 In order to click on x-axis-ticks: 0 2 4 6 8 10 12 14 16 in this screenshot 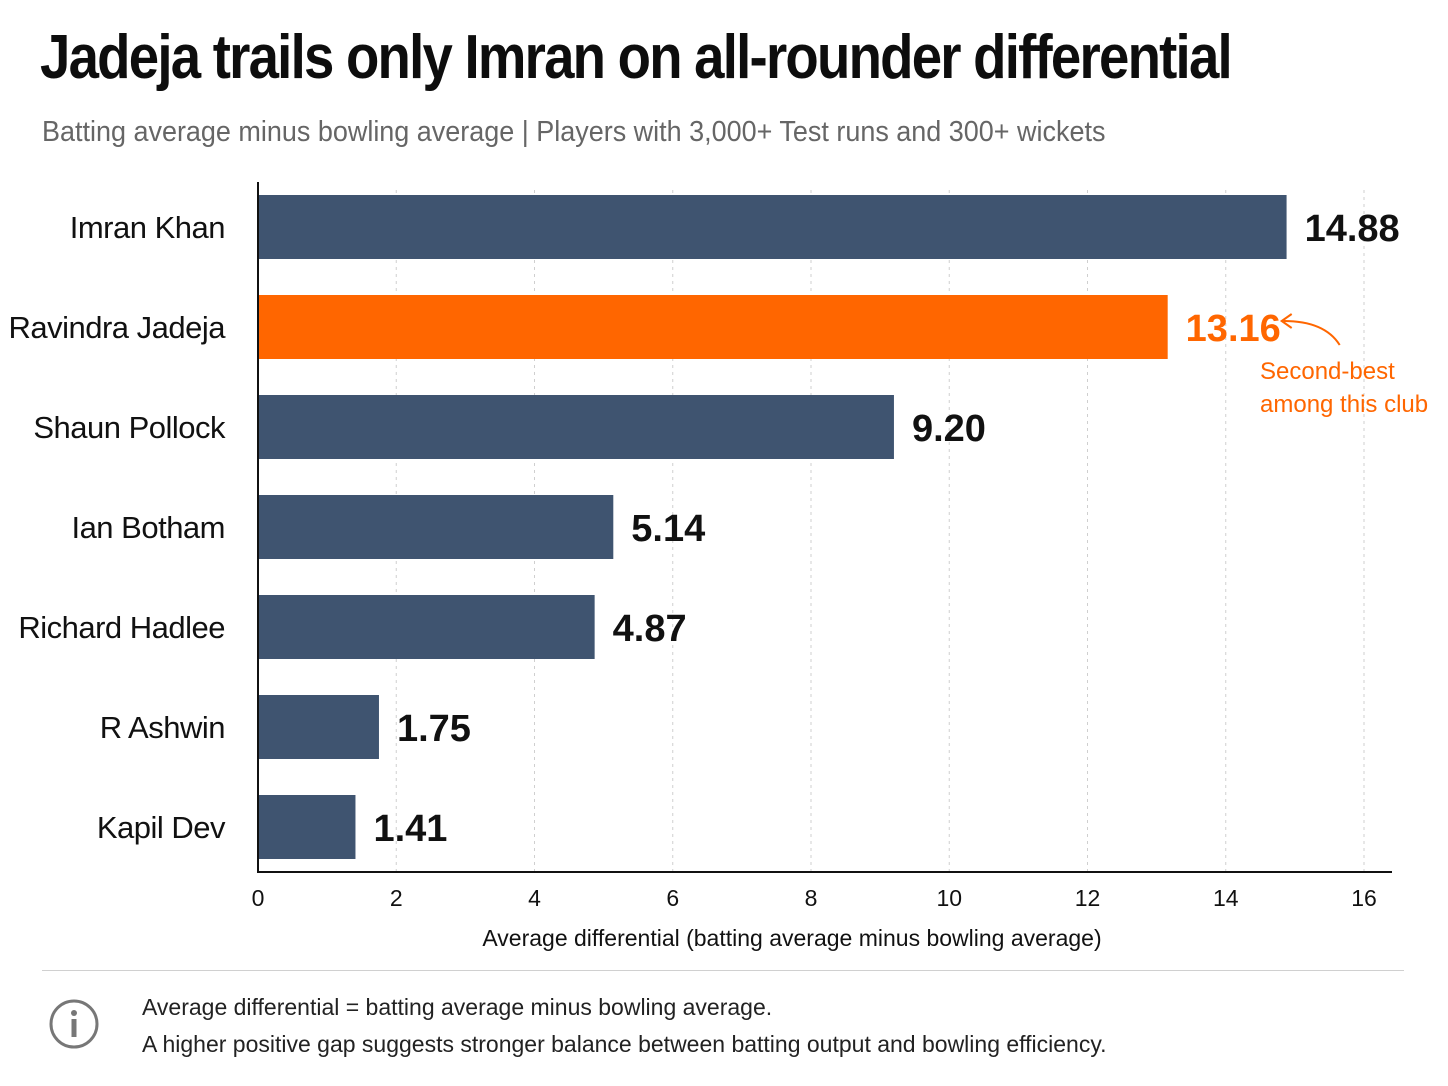, I will do `click(814, 898)`.